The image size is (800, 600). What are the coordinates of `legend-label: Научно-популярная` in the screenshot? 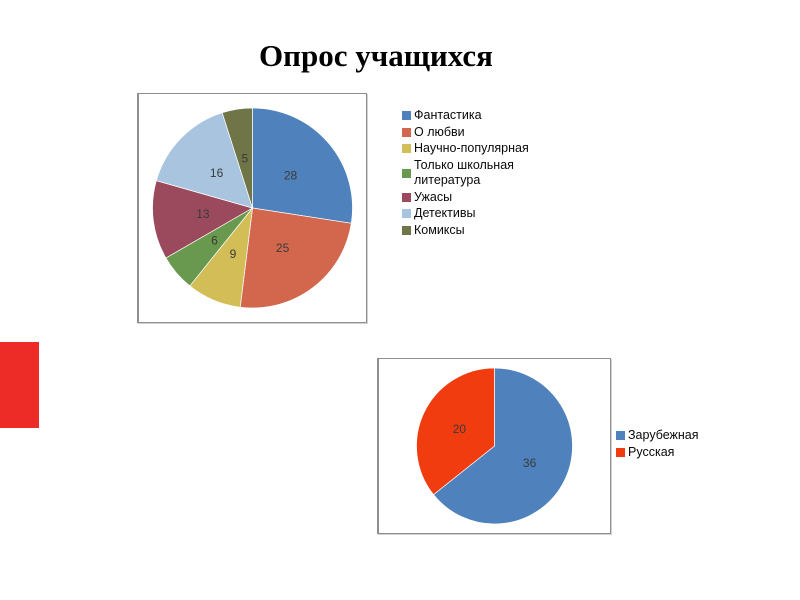 It's located at (471, 148).